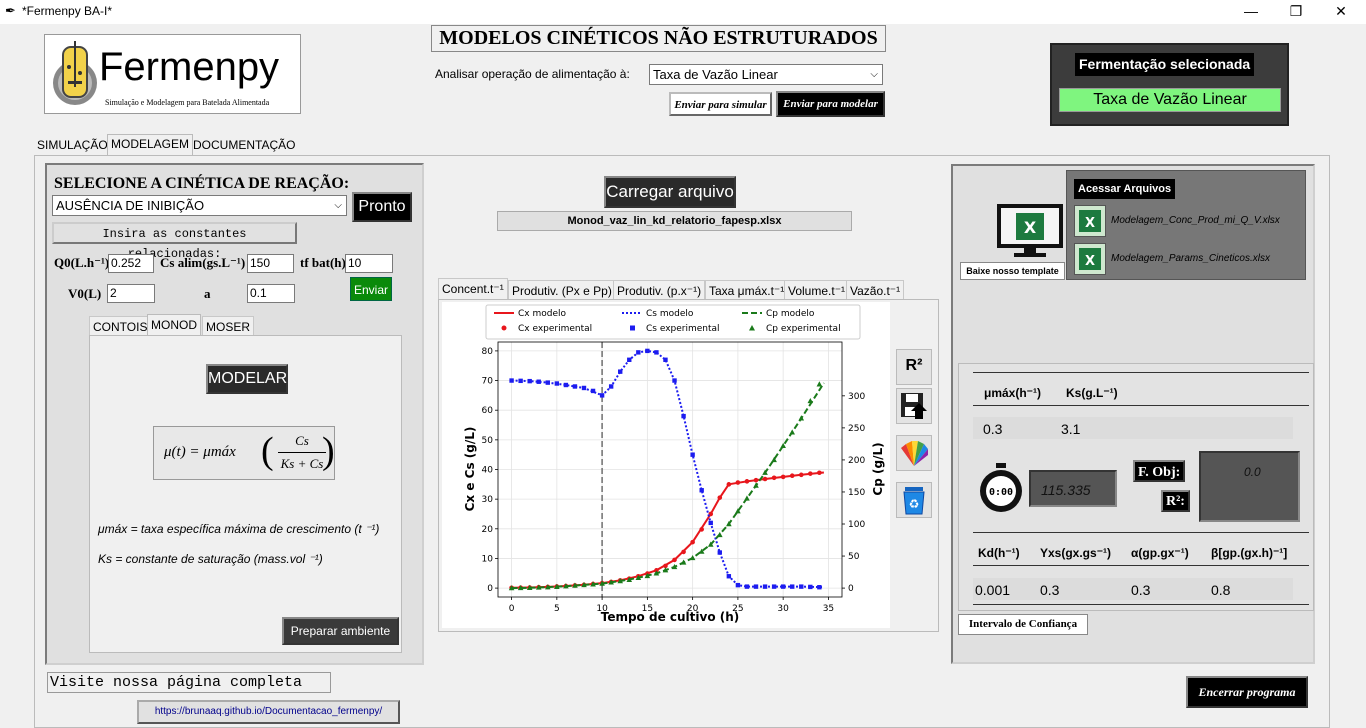  I want to click on stopwatch-time: 0:00, so click(1001, 492).